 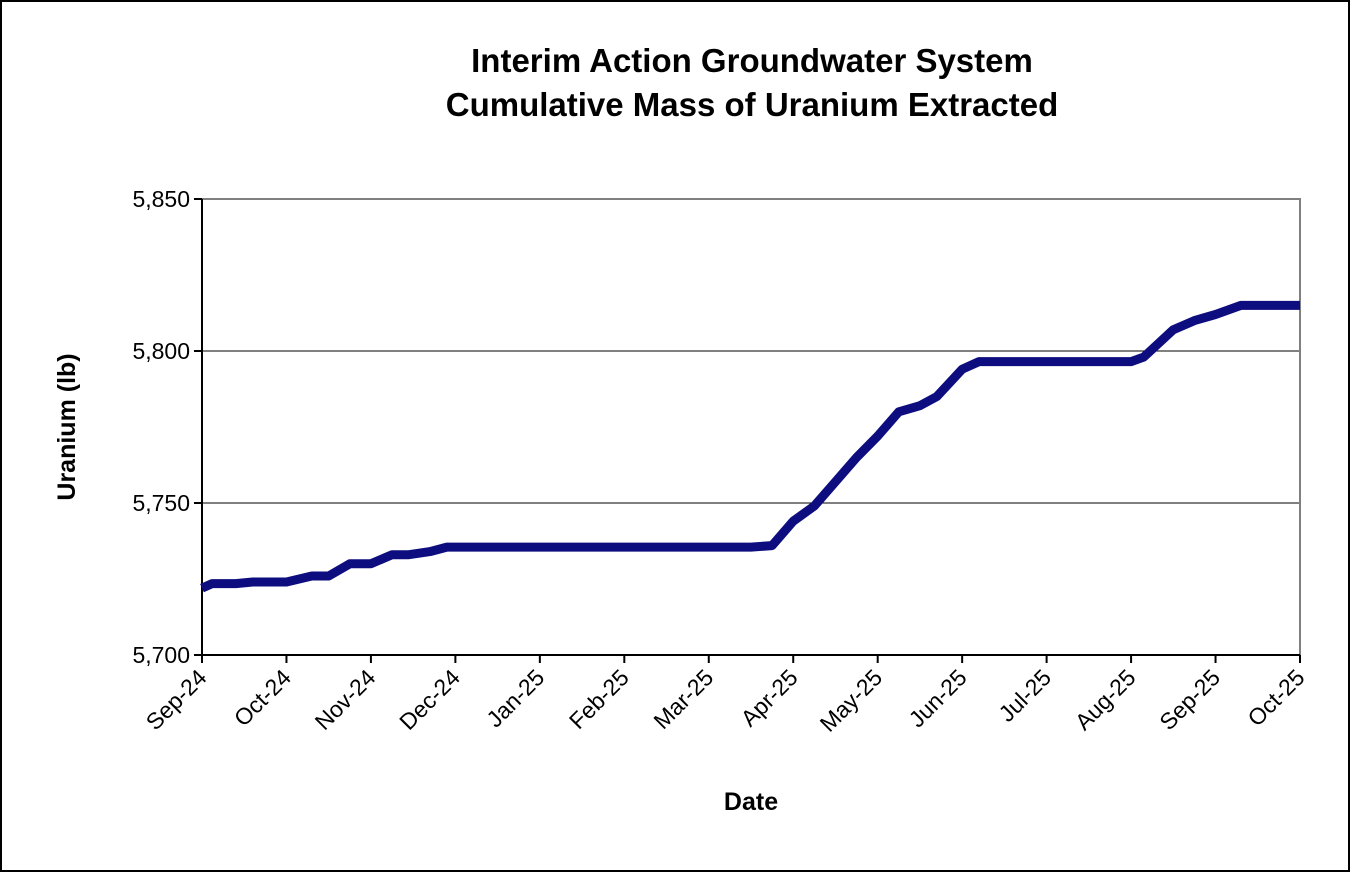 What do you see at coordinates (176, 699) in the screenshot?
I see `x-tick-label: Sep-24` at bounding box center [176, 699].